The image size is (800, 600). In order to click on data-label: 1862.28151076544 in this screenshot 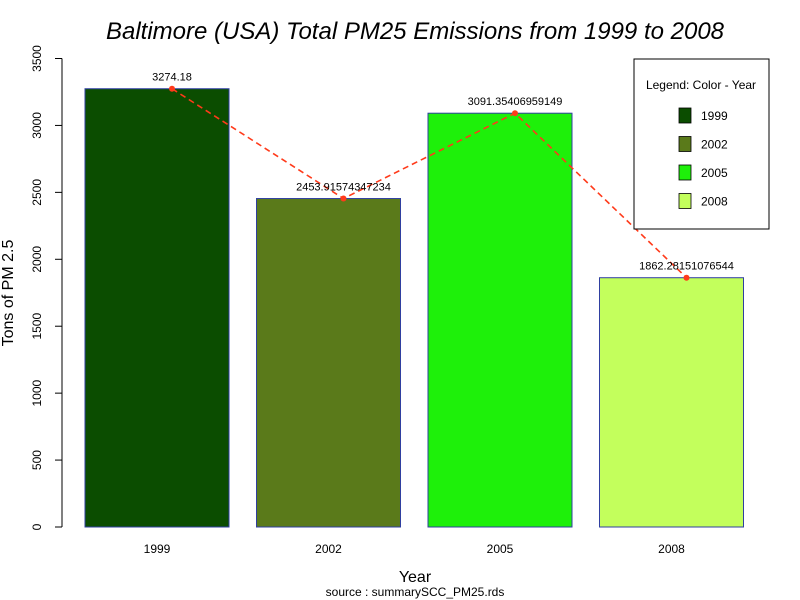, I will do `click(686, 267)`.